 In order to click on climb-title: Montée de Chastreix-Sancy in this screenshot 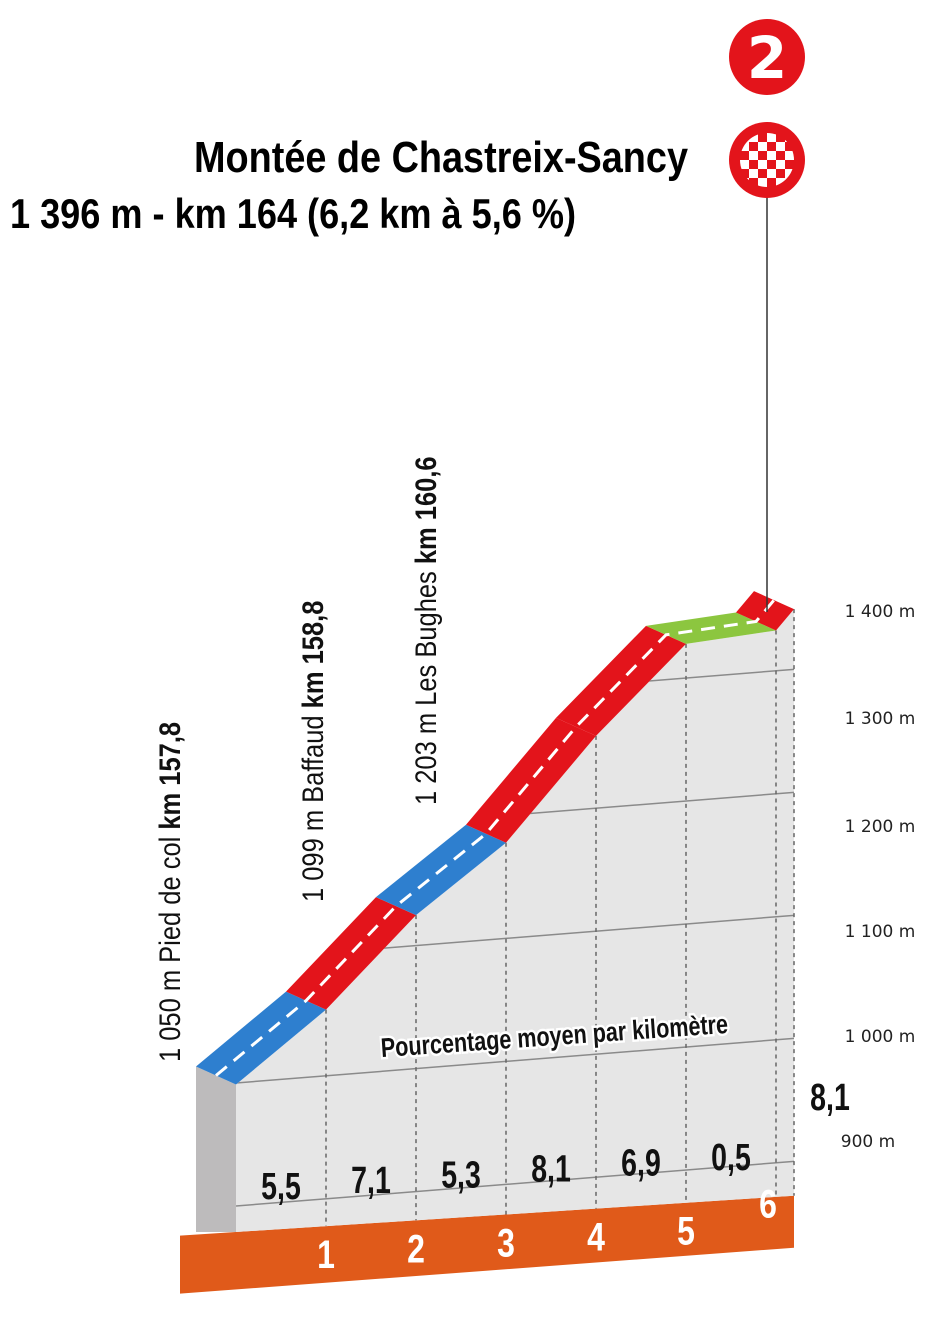, I will do `click(441, 156)`.